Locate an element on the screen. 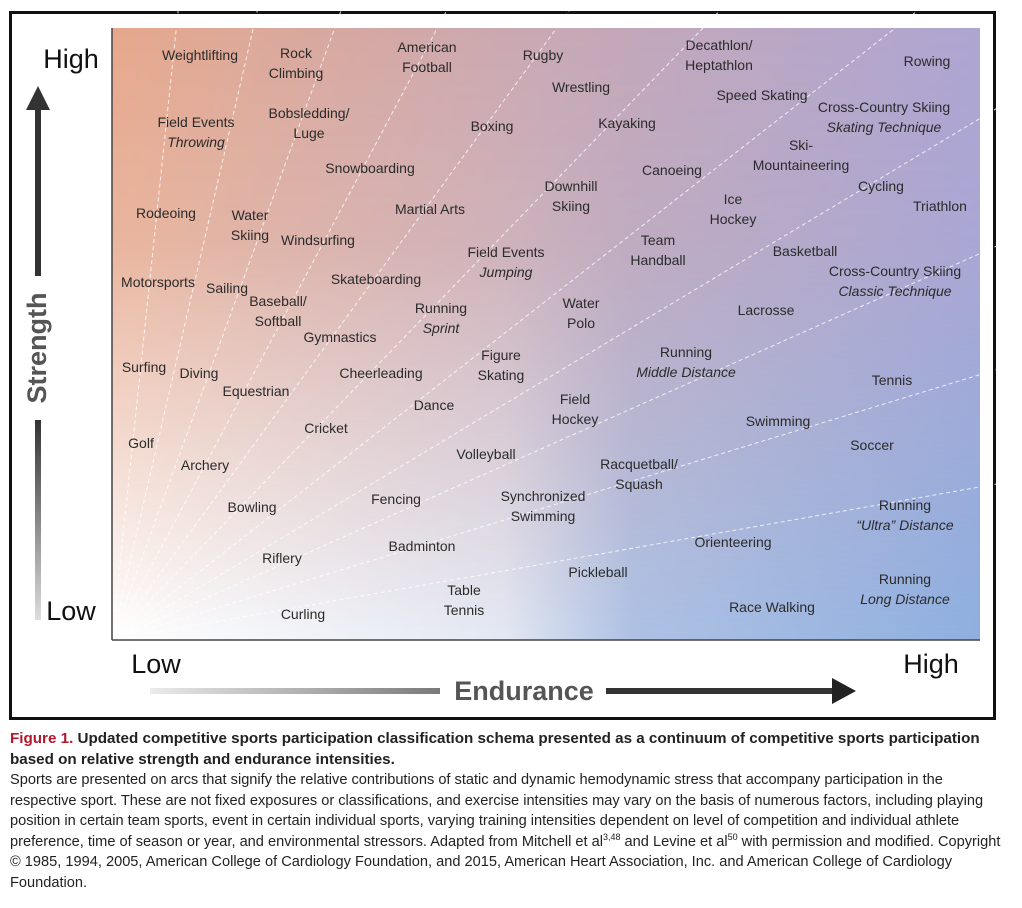  x-title: Endurance is located at coordinates (524, 691).